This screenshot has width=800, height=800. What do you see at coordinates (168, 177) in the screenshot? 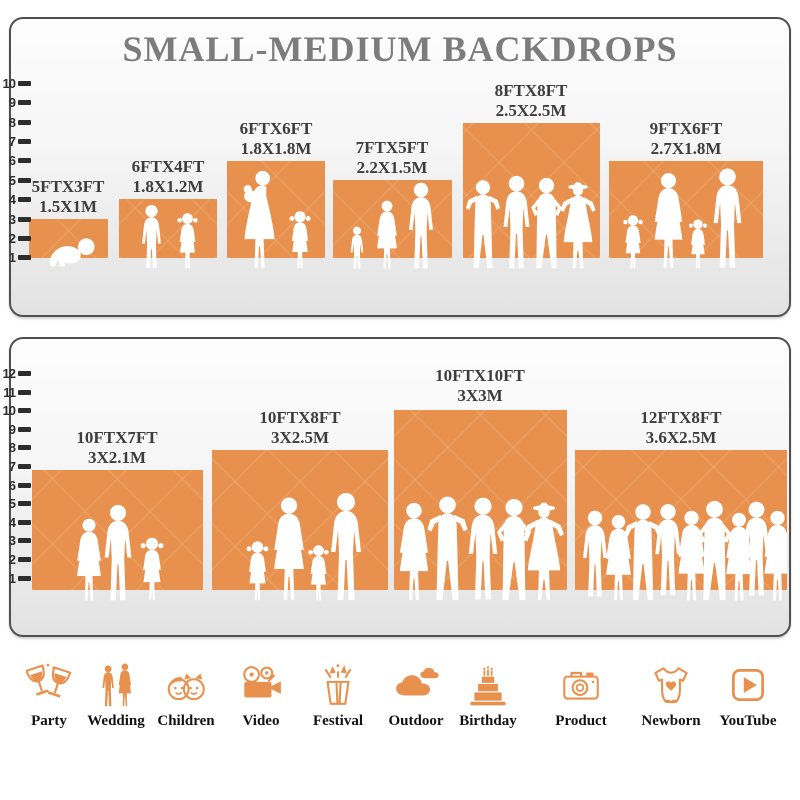
I see `backdrop-label: 6FTX4FT 1.8X1.2M` at bounding box center [168, 177].